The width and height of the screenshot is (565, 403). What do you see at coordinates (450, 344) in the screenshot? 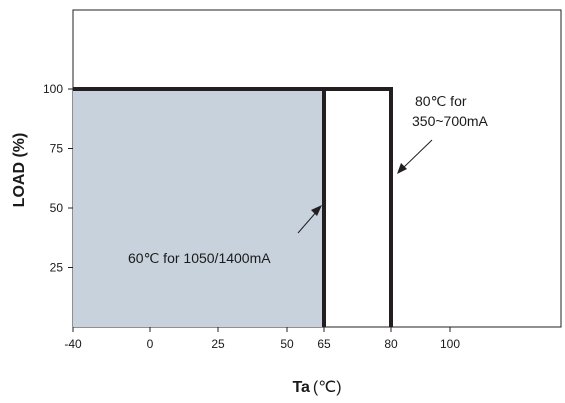
I see `x-tick-label: 100` at bounding box center [450, 344].